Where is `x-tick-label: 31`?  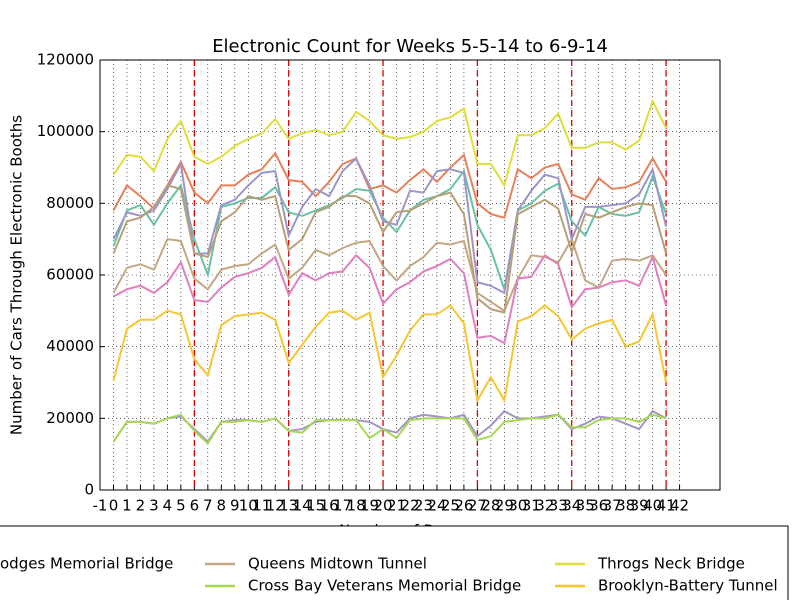 x-tick-label: 31 is located at coordinates (531, 506).